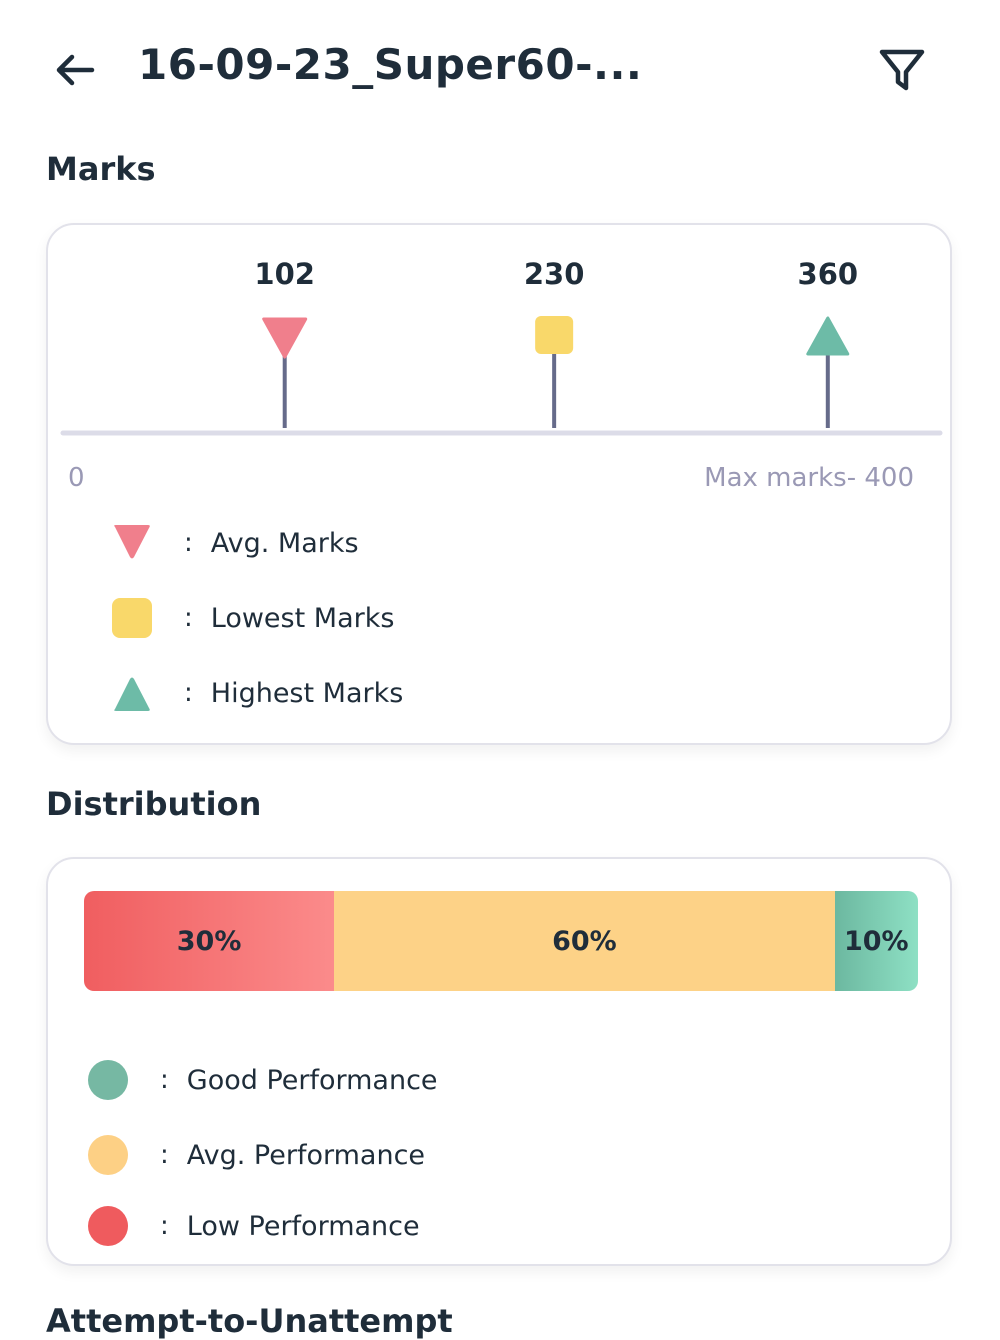  I want to click on legend-avg-marks-label: Avg. Marks, so click(284, 543).